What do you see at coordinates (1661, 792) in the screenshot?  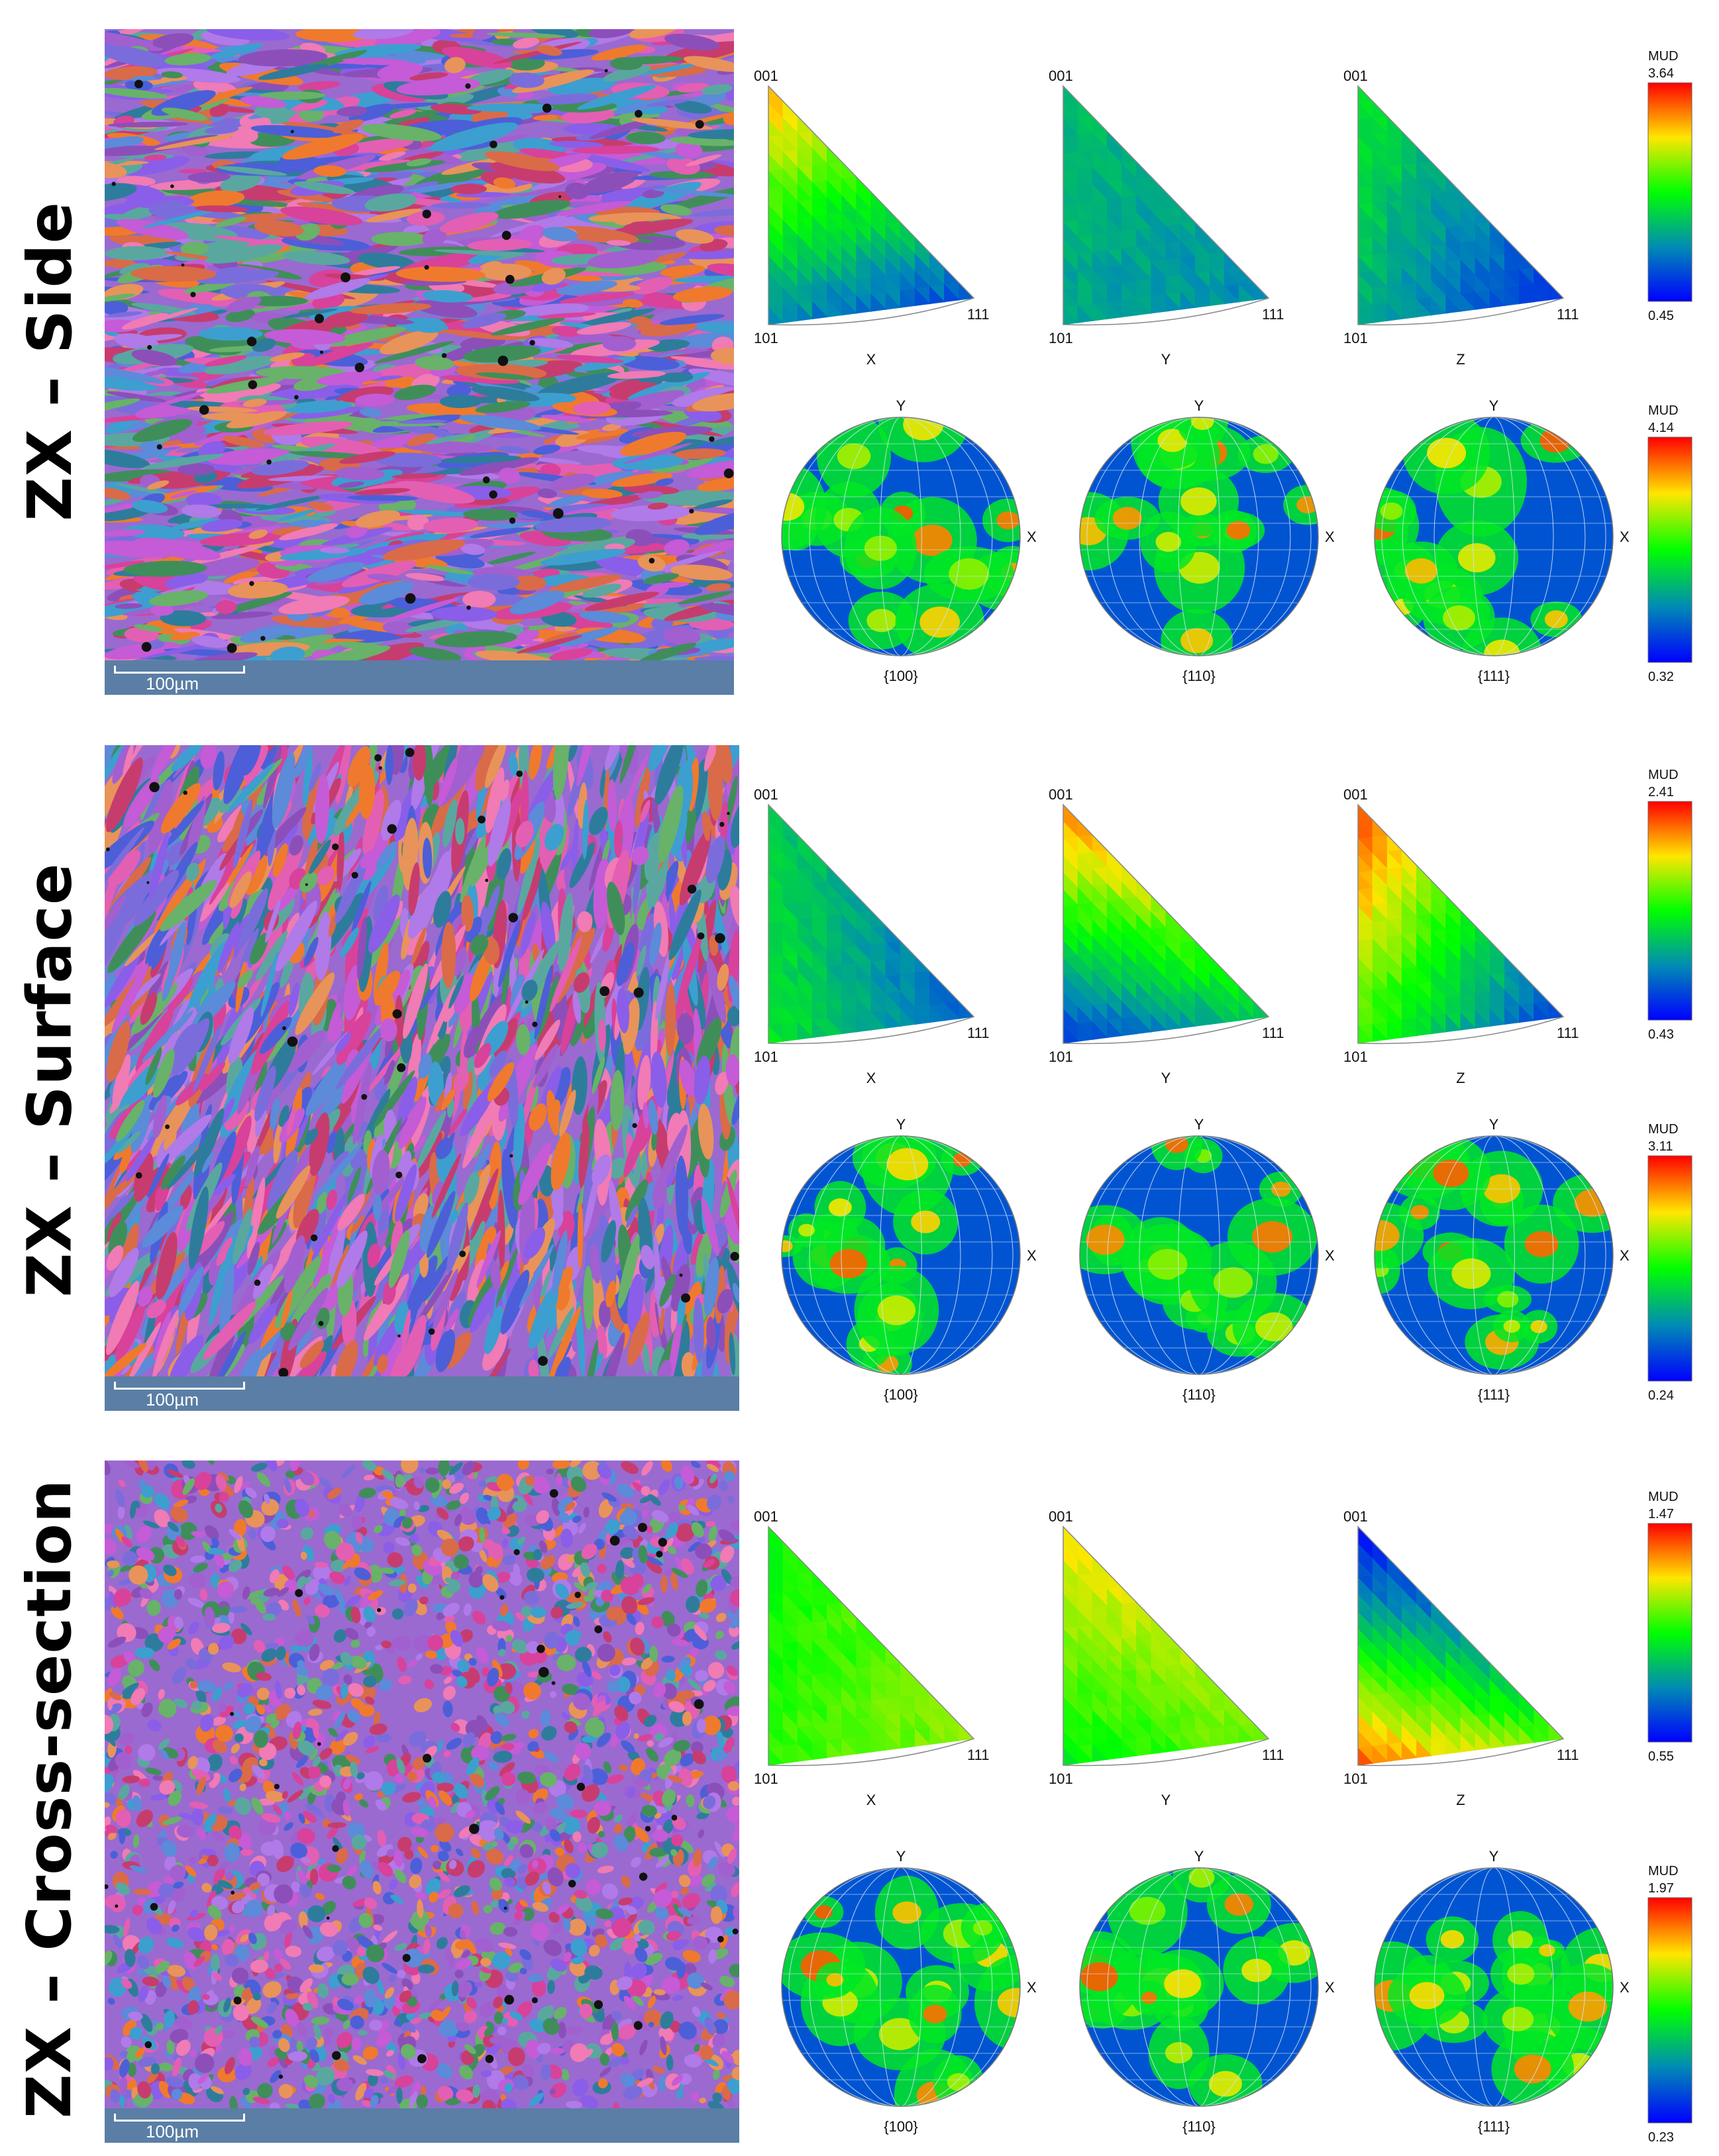 I see `colorbar-max: 2.41` at bounding box center [1661, 792].